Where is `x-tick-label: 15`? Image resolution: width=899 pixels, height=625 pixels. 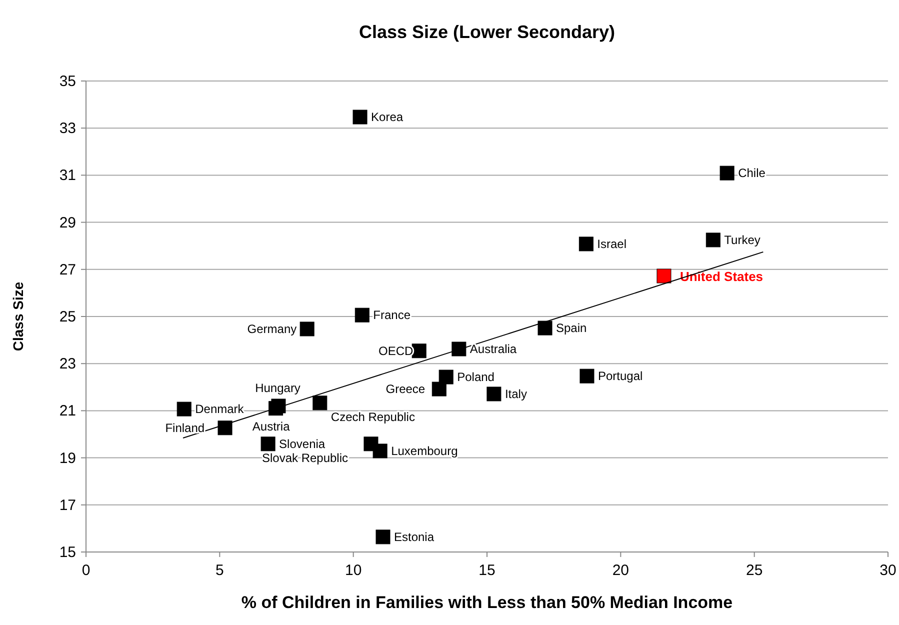 x-tick-label: 15 is located at coordinates (487, 570).